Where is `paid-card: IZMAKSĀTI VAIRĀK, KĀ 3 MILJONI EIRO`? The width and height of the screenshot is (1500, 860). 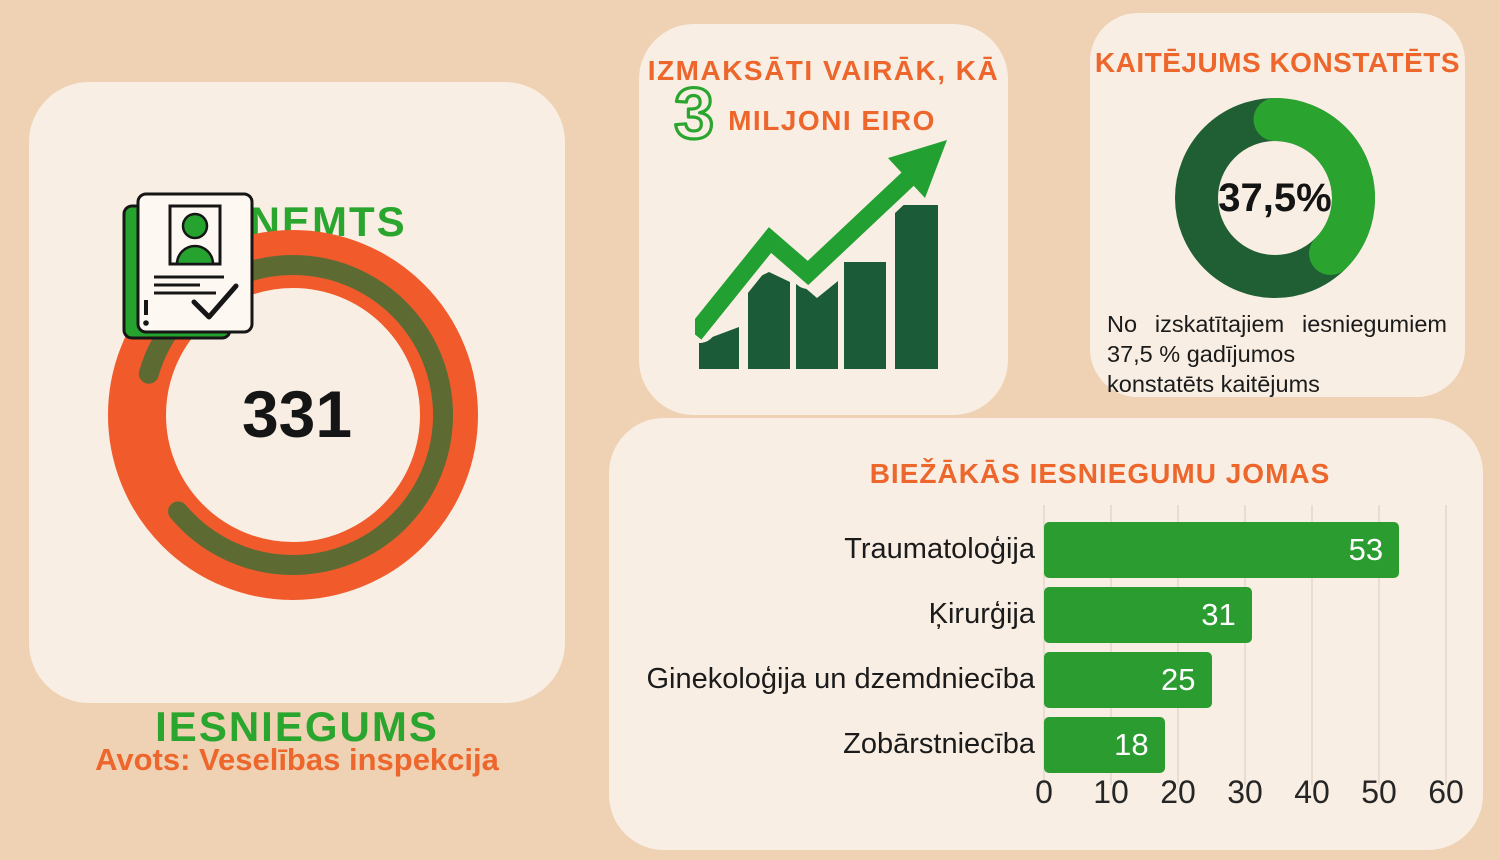
paid-card: IZMAKSĀTI VAIRĀK, KĀ 3 MILJONI EIRO is located at coordinates (823, 219).